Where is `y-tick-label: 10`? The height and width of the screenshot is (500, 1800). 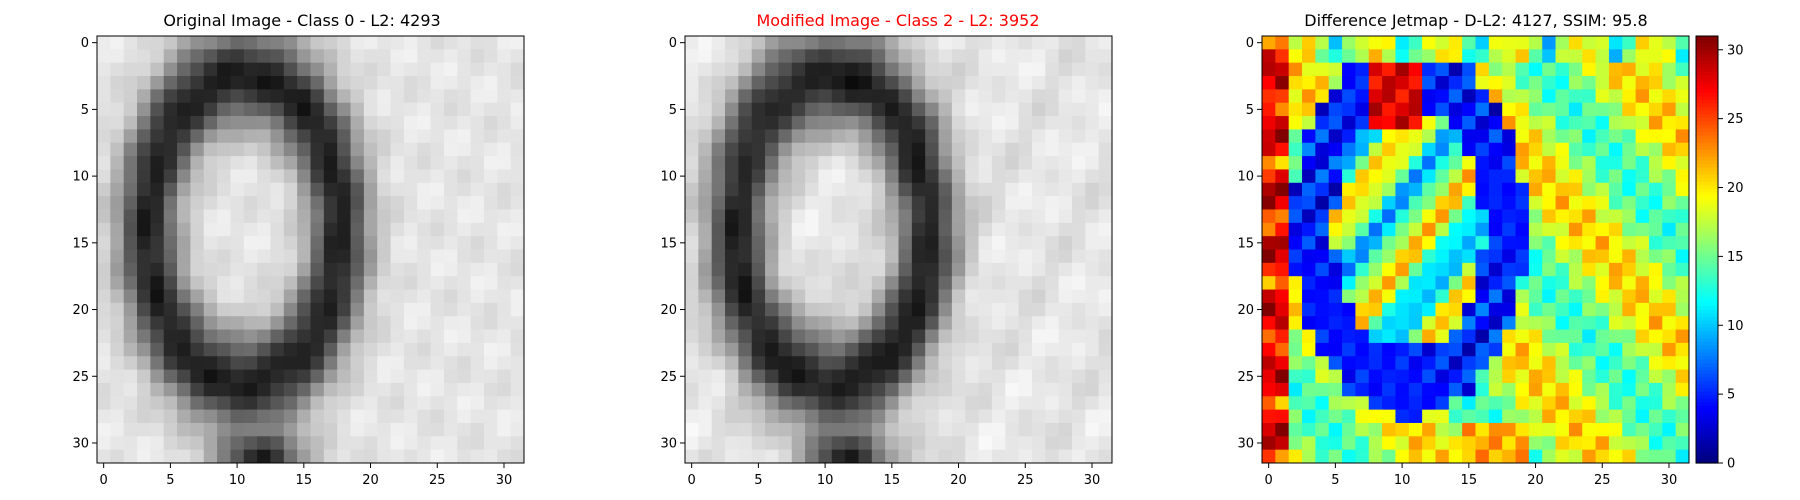 y-tick-label: 10 is located at coordinates (668, 177).